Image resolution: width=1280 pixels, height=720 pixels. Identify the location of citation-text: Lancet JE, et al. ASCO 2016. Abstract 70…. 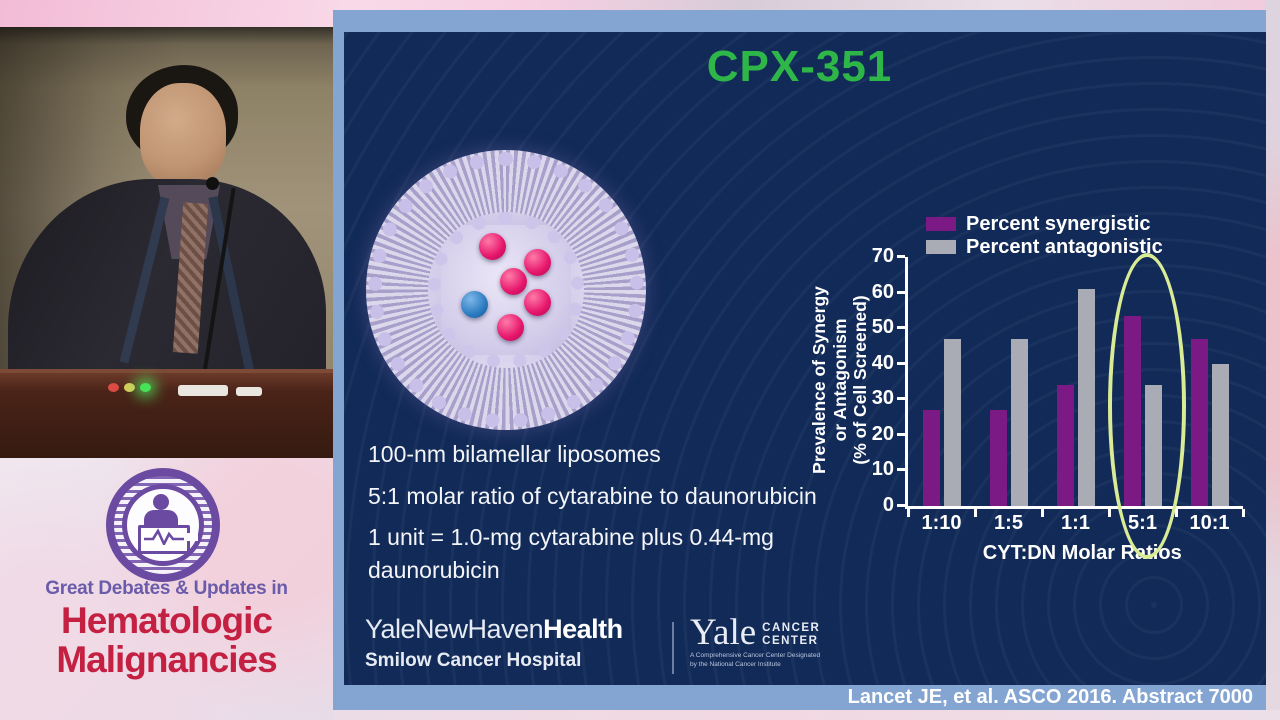
(1050, 697).